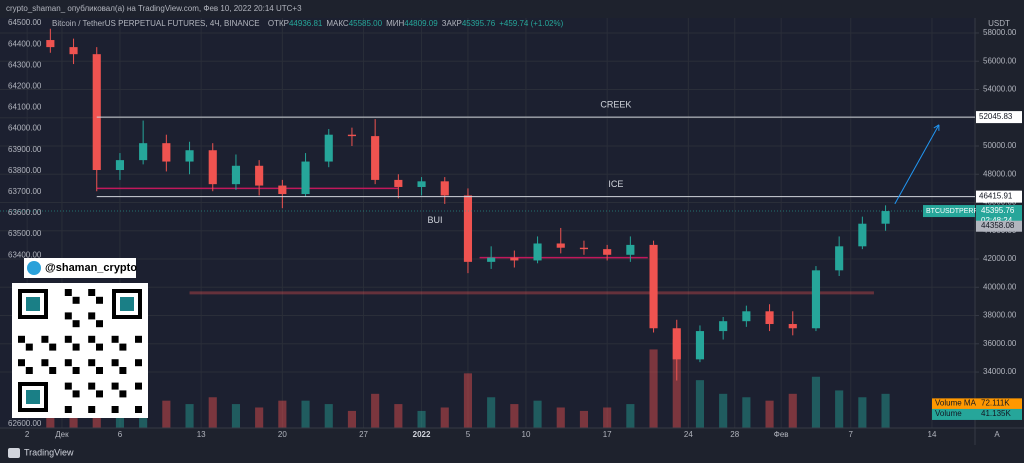  What do you see at coordinates (25, 128) in the screenshot?
I see `y2-tick-label: 64000.00` at bounding box center [25, 128].